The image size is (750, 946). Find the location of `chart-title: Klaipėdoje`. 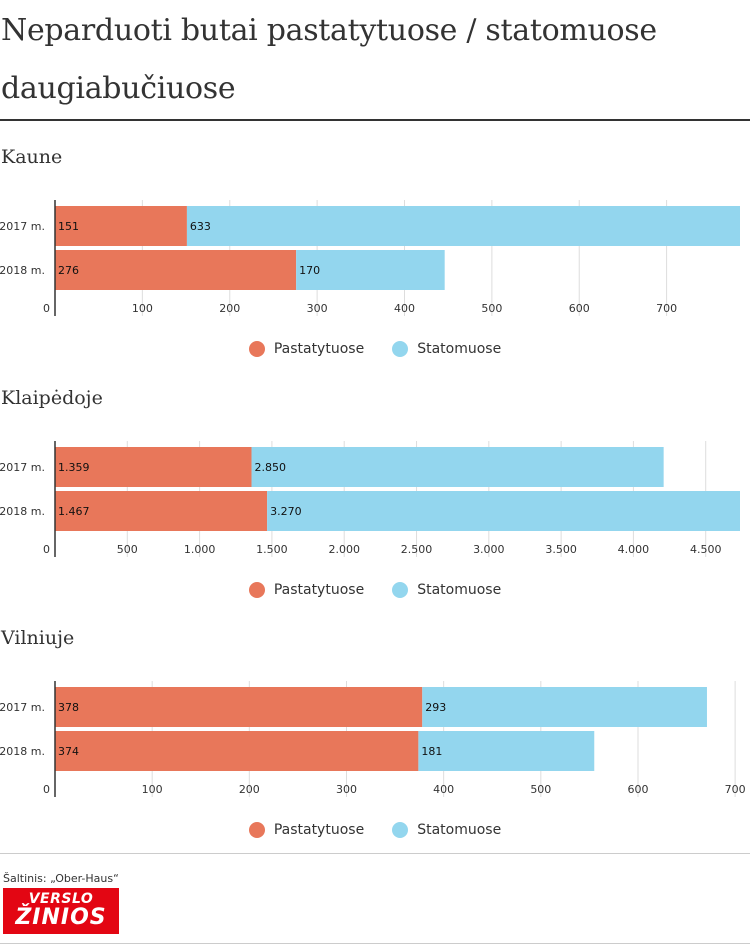

chart-title: Klaipėdoje is located at coordinates (52, 398).